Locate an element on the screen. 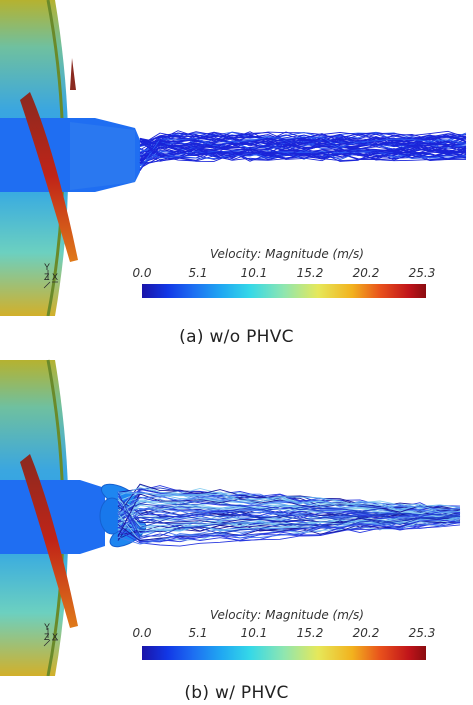 The height and width of the screenshot is (705, 473). caption-a: (a) w/o PHVC is located at coordinates (236, 337).